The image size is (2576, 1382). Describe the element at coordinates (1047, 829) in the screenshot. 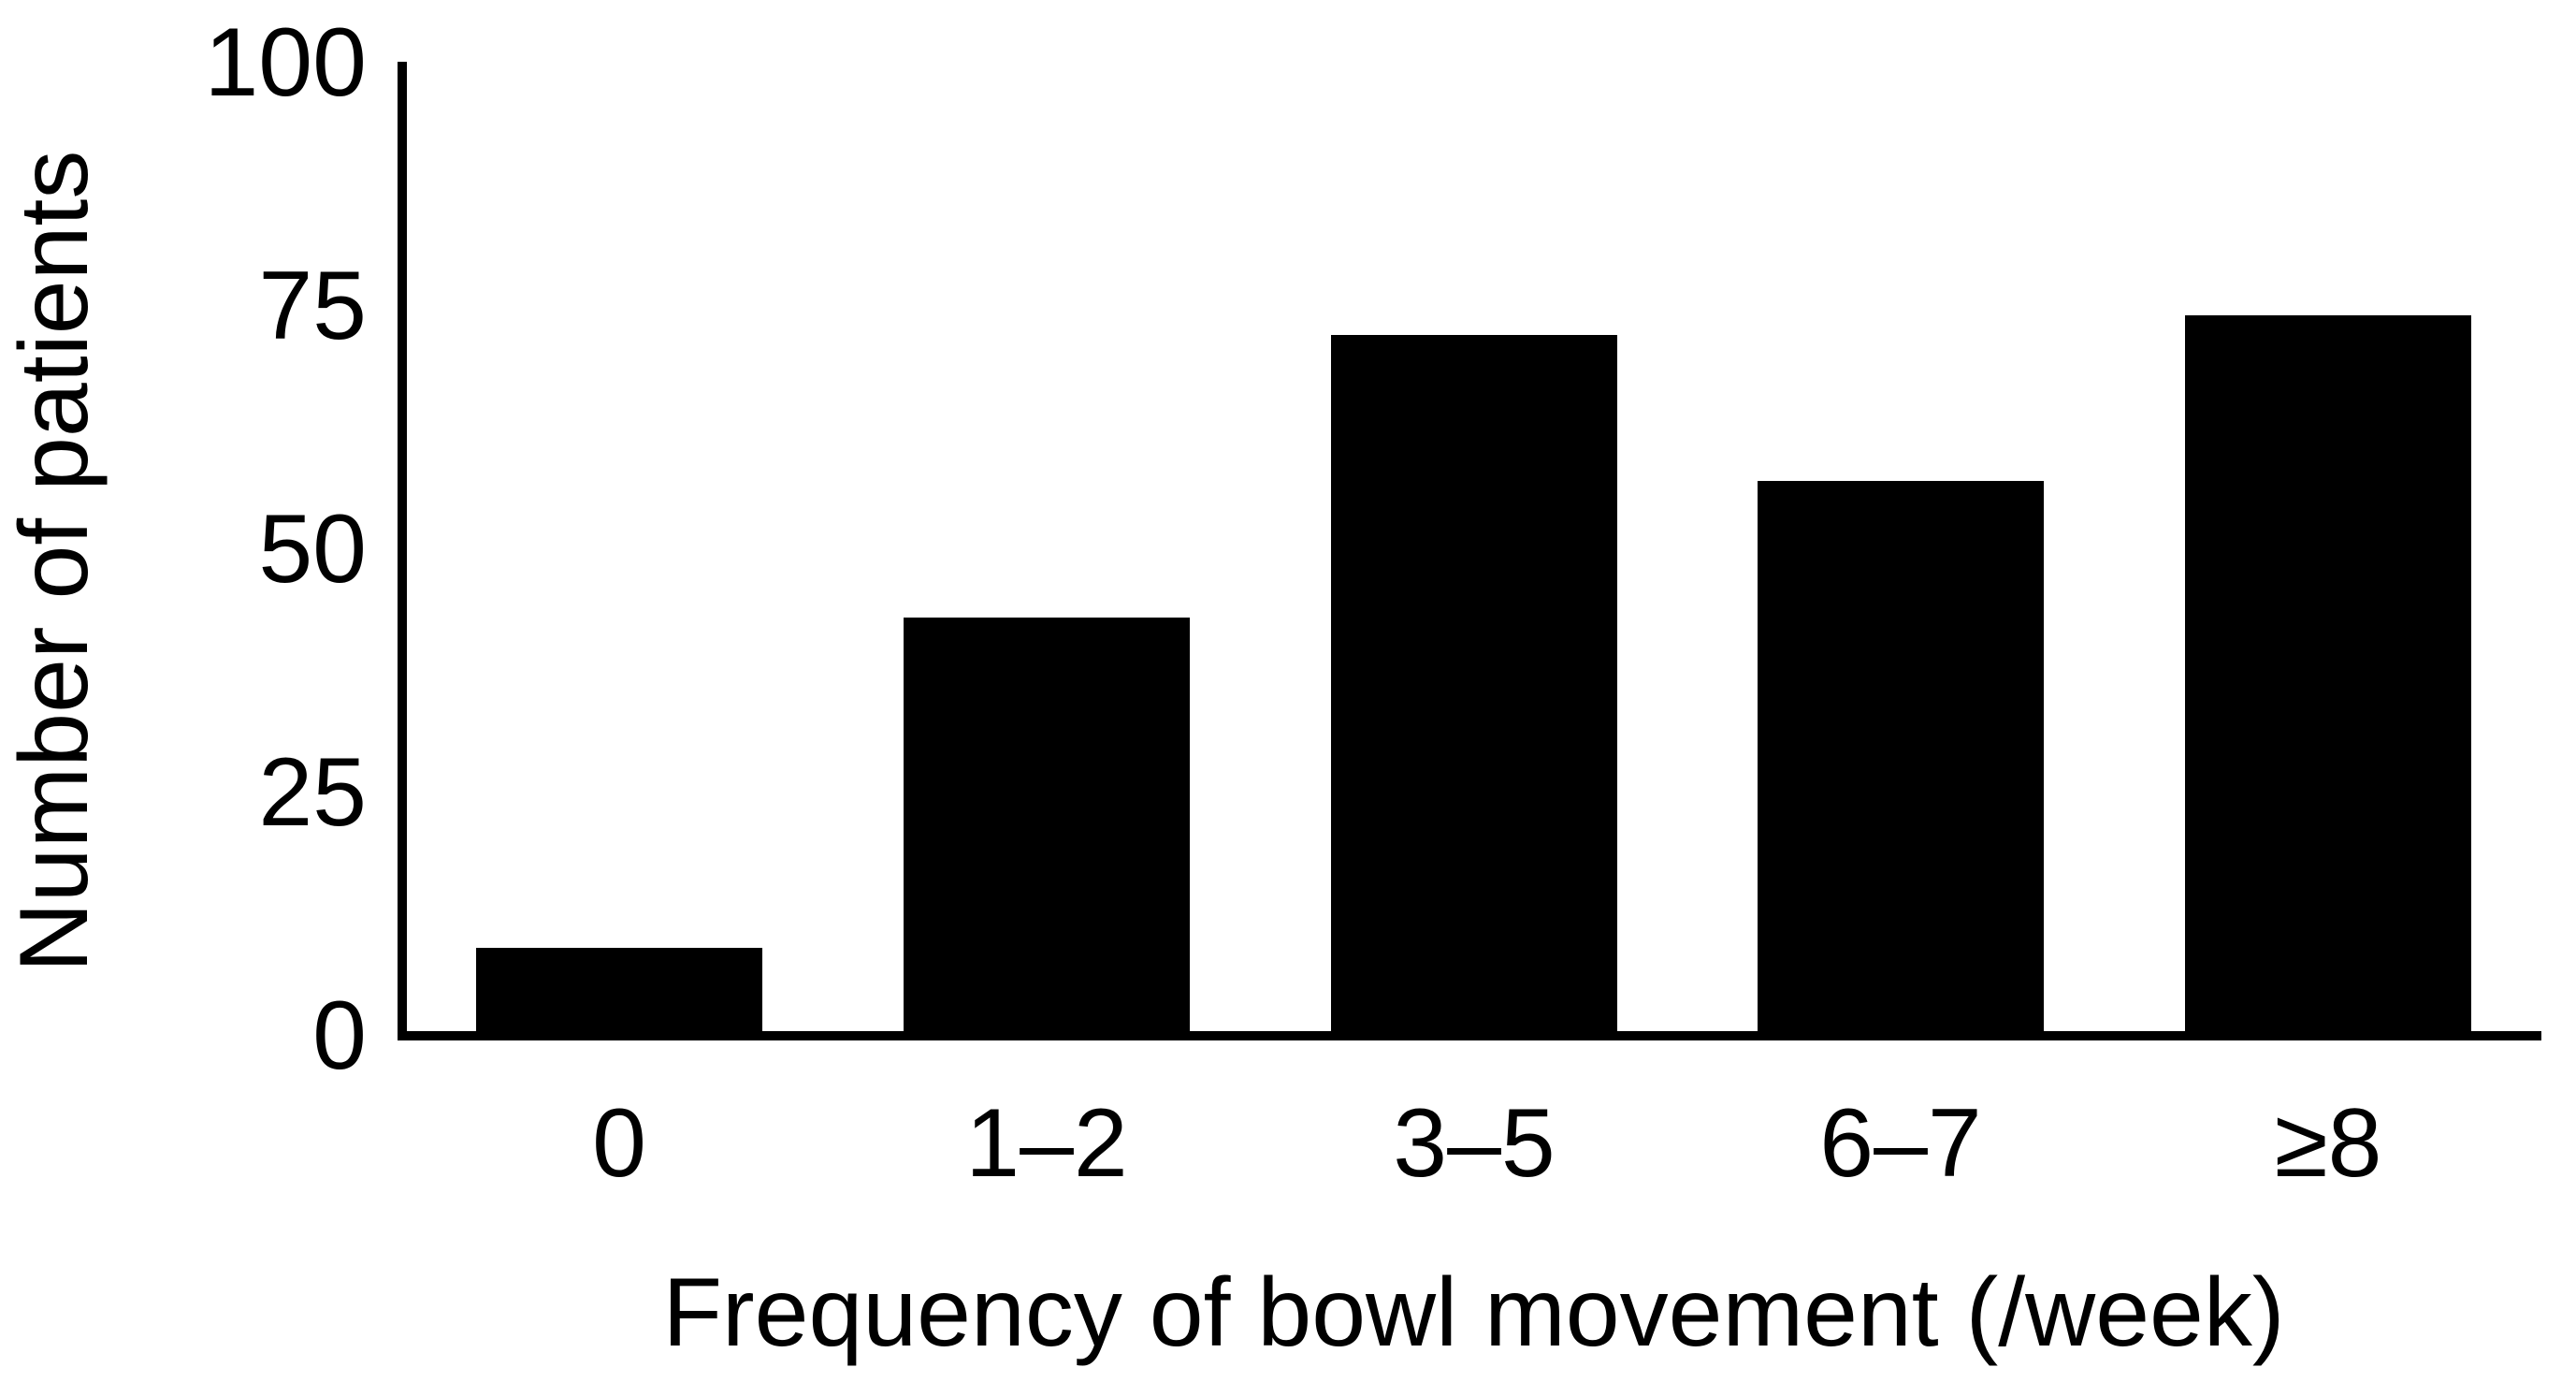

I see `bar-1–2` at that location.